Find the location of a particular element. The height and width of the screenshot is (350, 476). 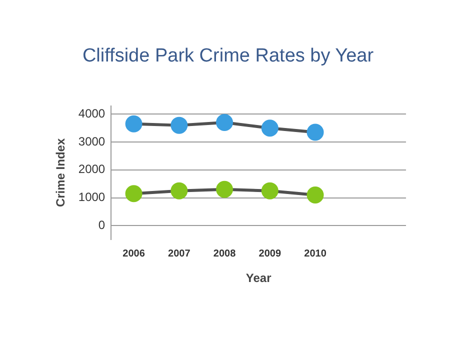

y-tick-label: 2000 is located at coordinates (92, 169).